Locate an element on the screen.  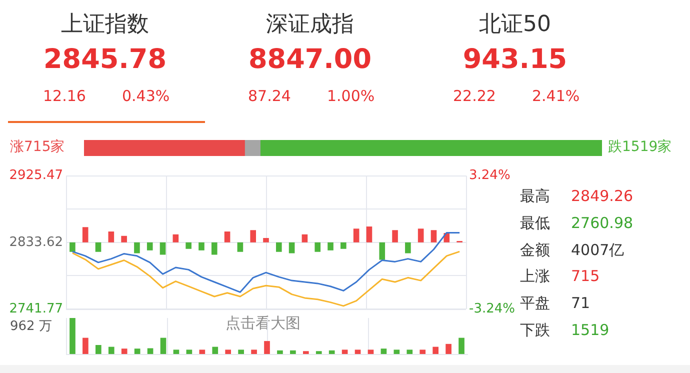
text: 跌1519家 is located at coordinates (640, 147).